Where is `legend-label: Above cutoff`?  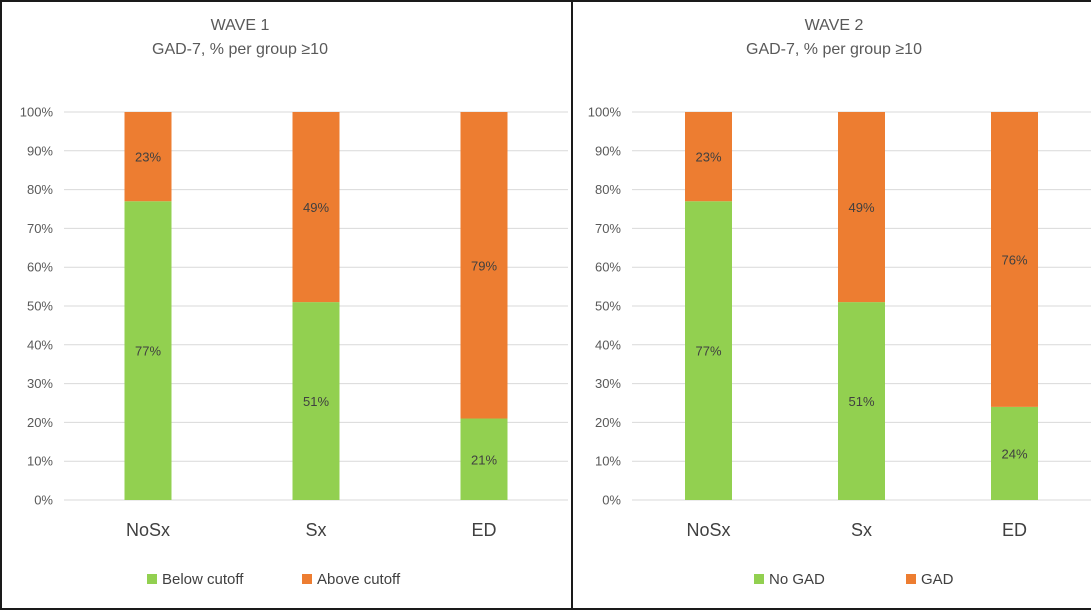 legend-label: Above cutoff is located at coordinates (359, 579).